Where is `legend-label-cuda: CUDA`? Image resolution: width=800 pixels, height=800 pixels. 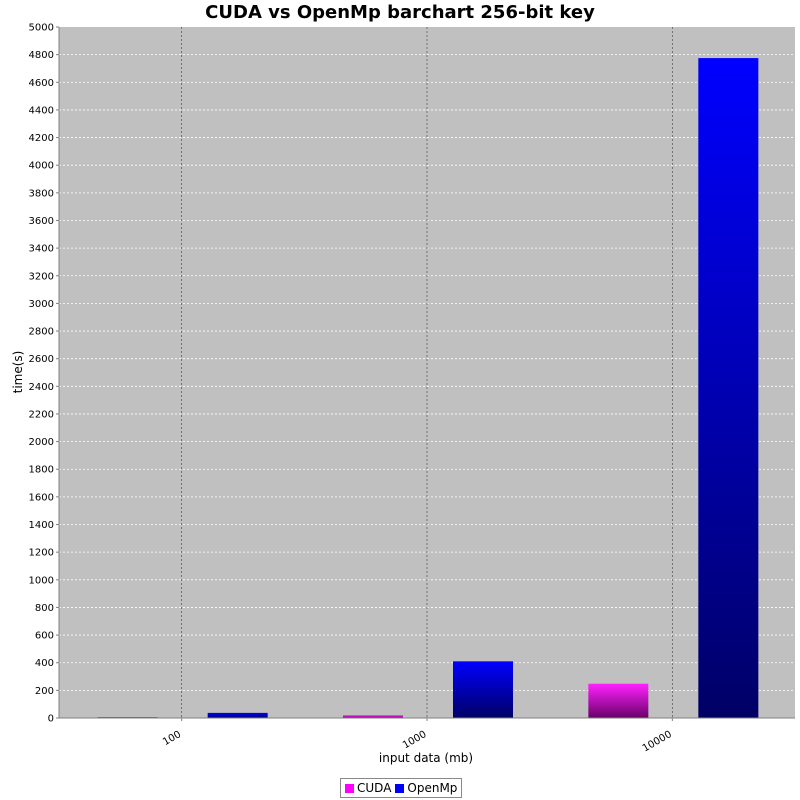
legend-label-cuda: CUDA is located at coordinates (374, 788).